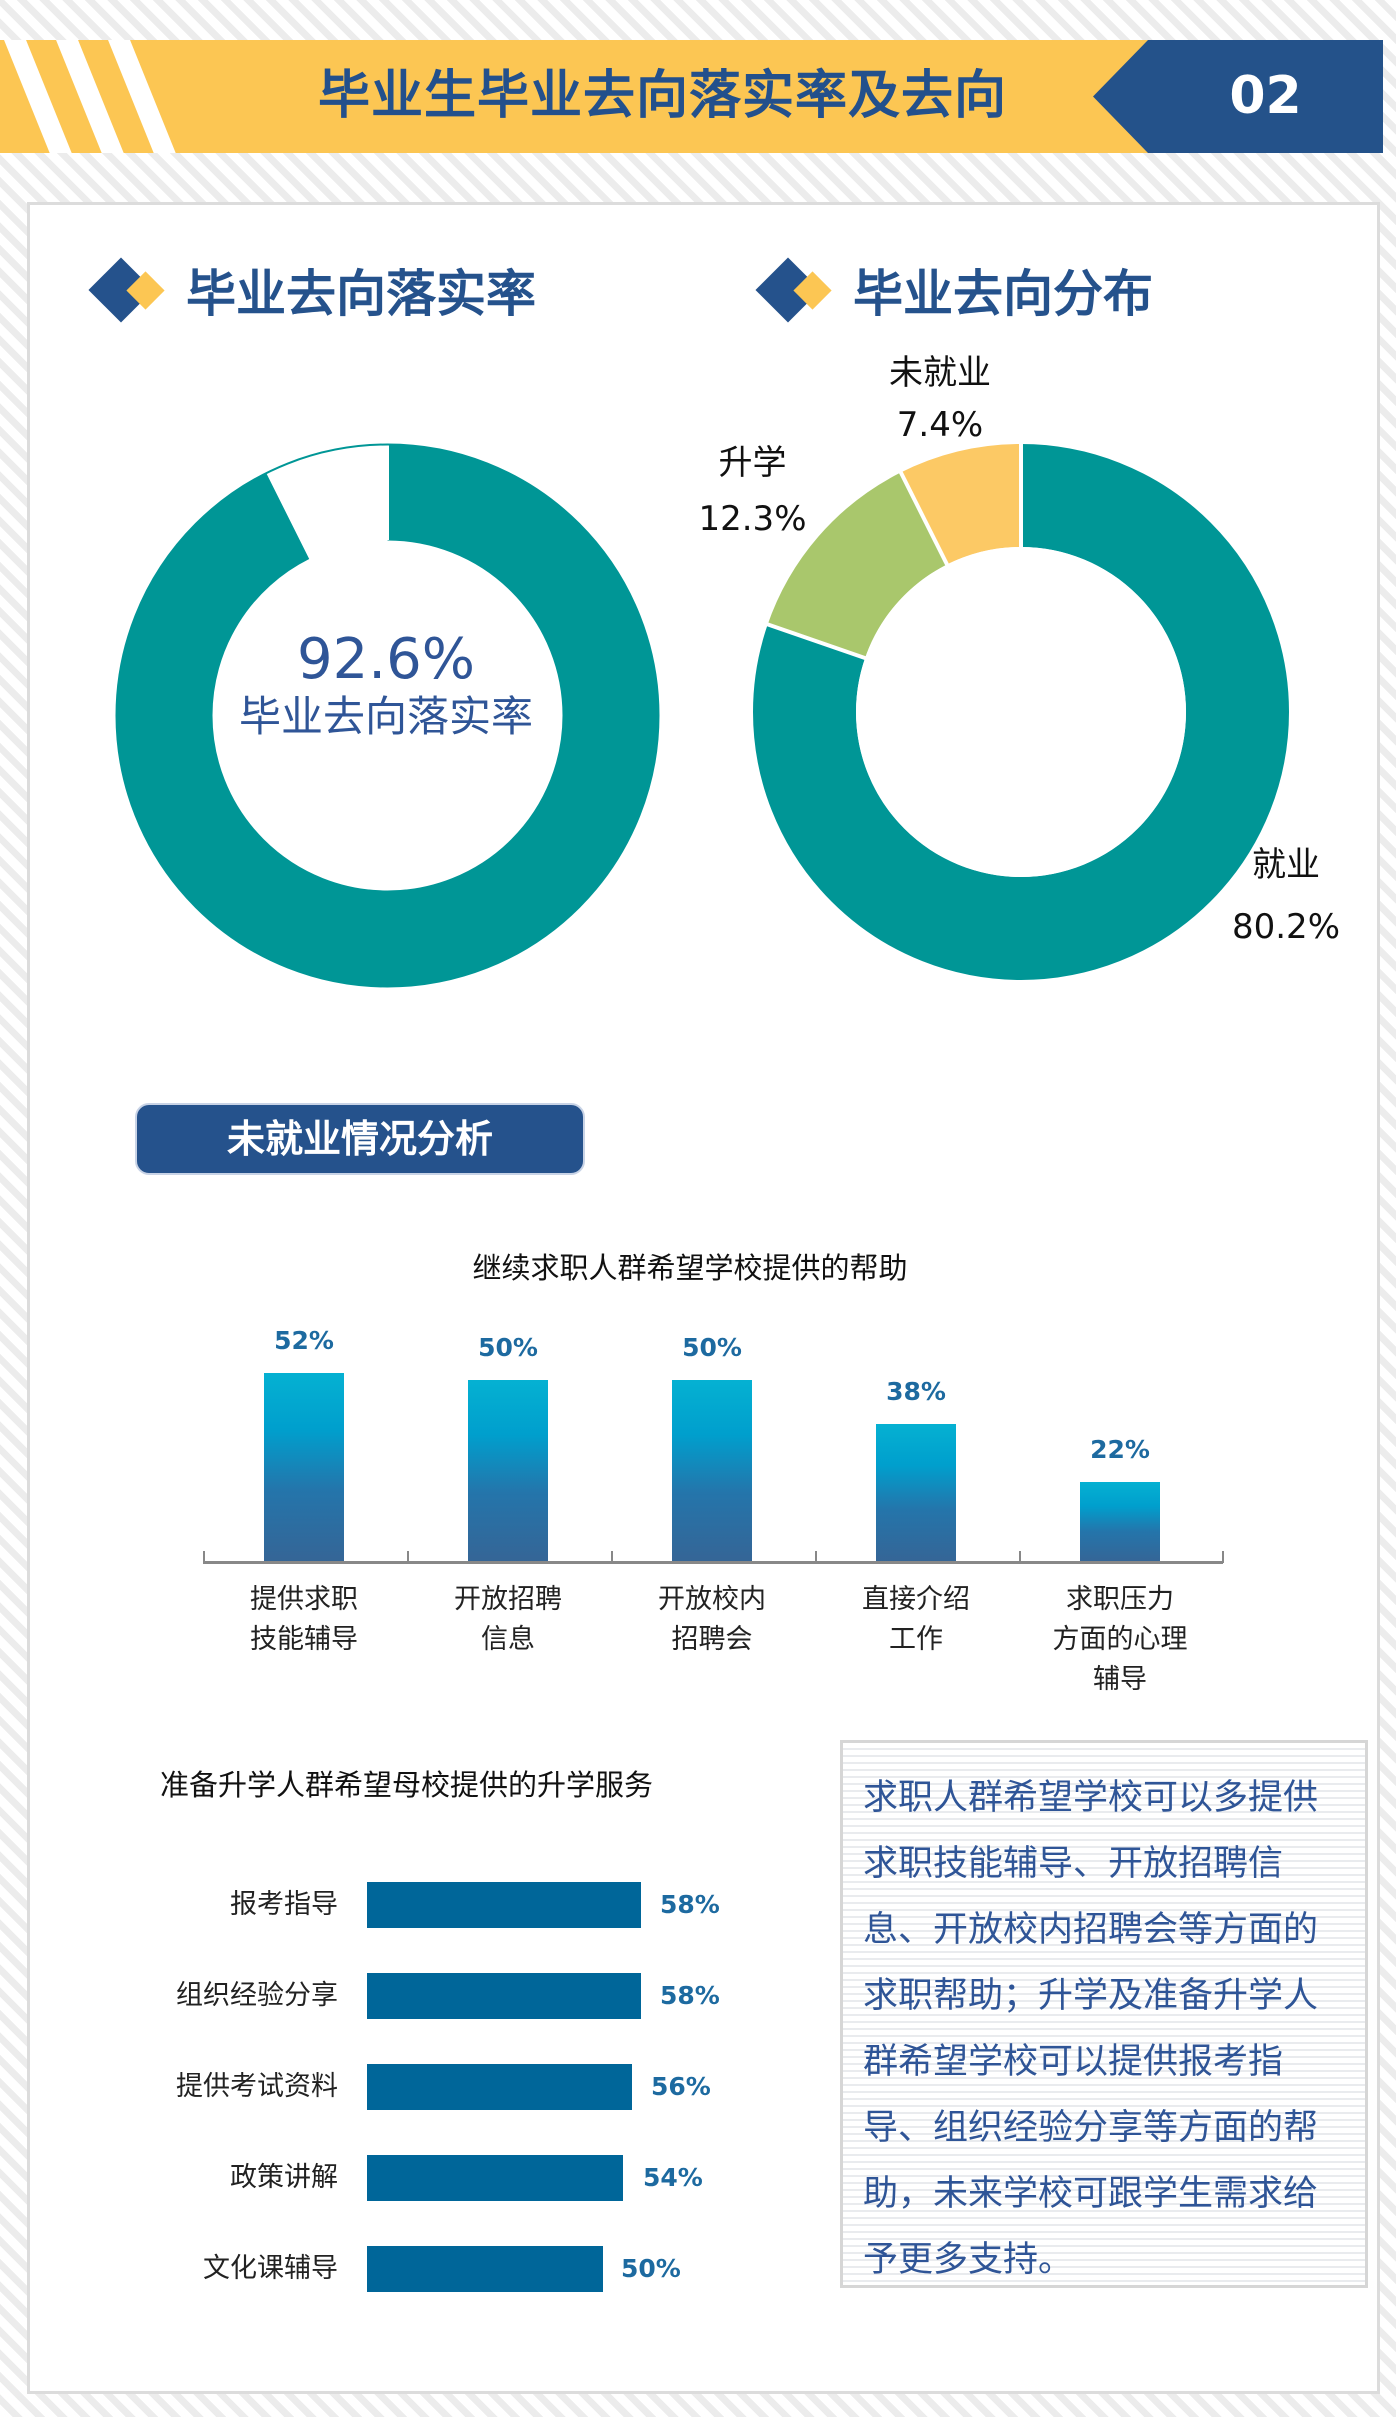 This screenshot has height=2417, width=1396. I want to click on rate-donut-chart, so click(387, 715).